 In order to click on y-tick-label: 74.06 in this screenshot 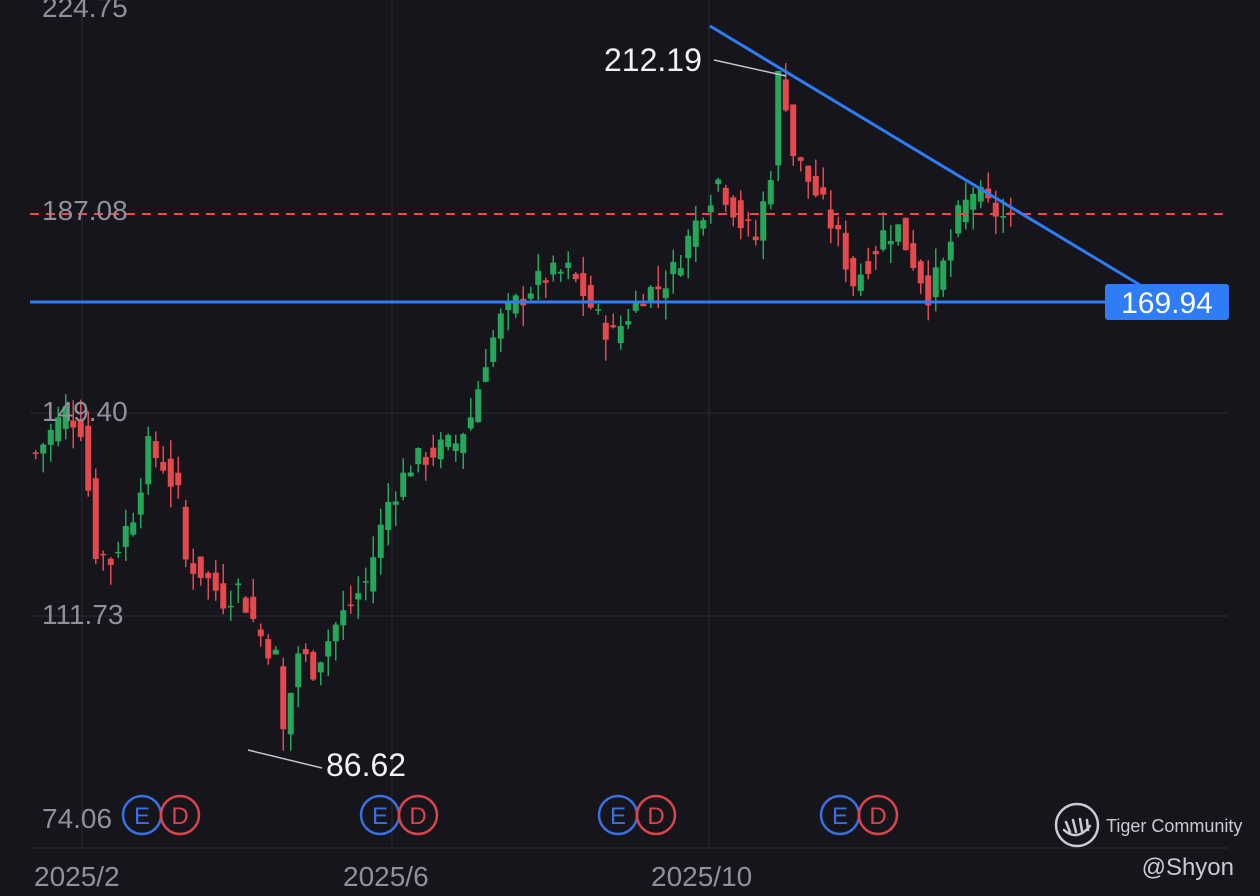, I will do `click(77, 818)`.